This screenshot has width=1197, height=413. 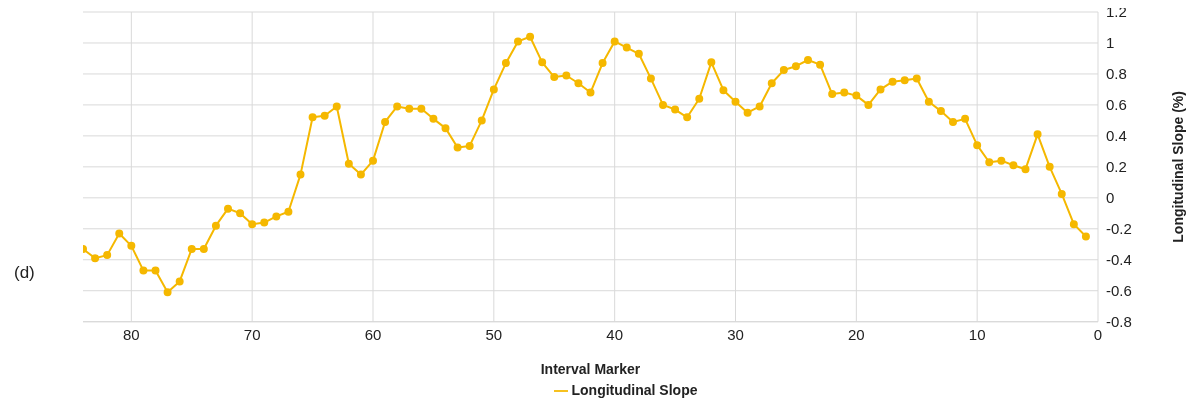 What do you see at coordinates (1119, 322) in the screenshot?
I see `y-tick-label: -0.8` at bounding box center [1119, 322].